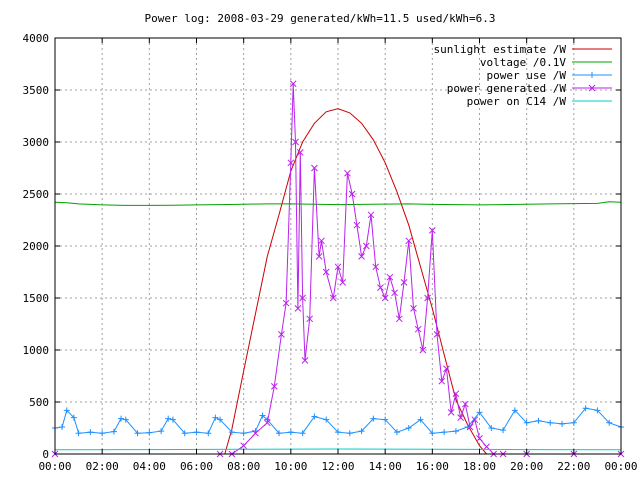 This screenshot has width=640, height=480. I want to click on y-tick-label: 4000, so click(36, 38).